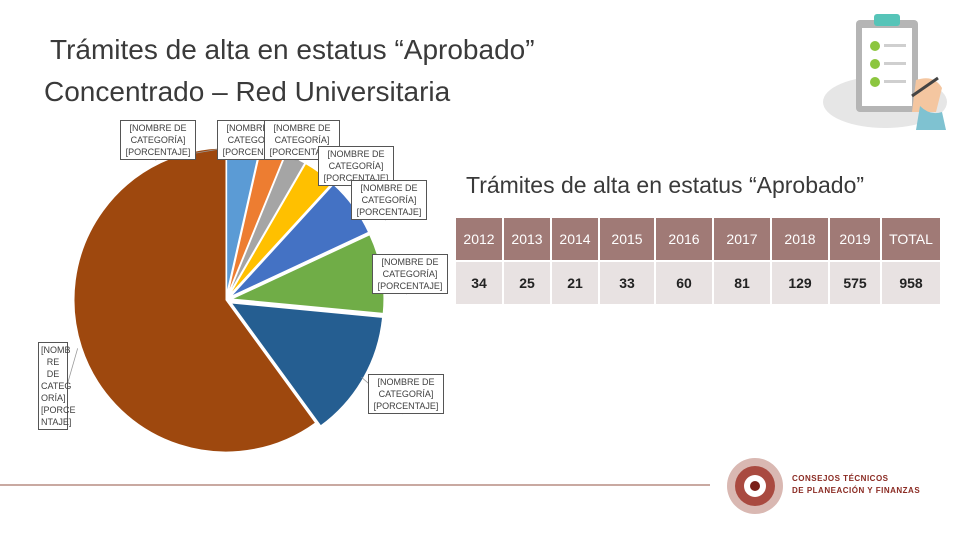 This screenshot has height=540, width=960. What do you see at coordinates (527, 282) in the screenshot?
I see `table-cell-2013: 25` at bounding box center [527, 282].